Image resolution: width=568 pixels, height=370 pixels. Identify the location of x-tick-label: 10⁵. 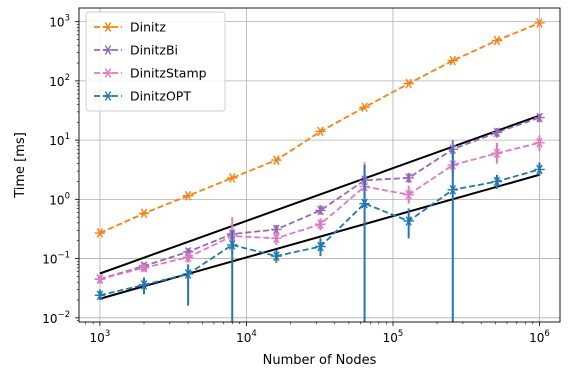
(393, 337).